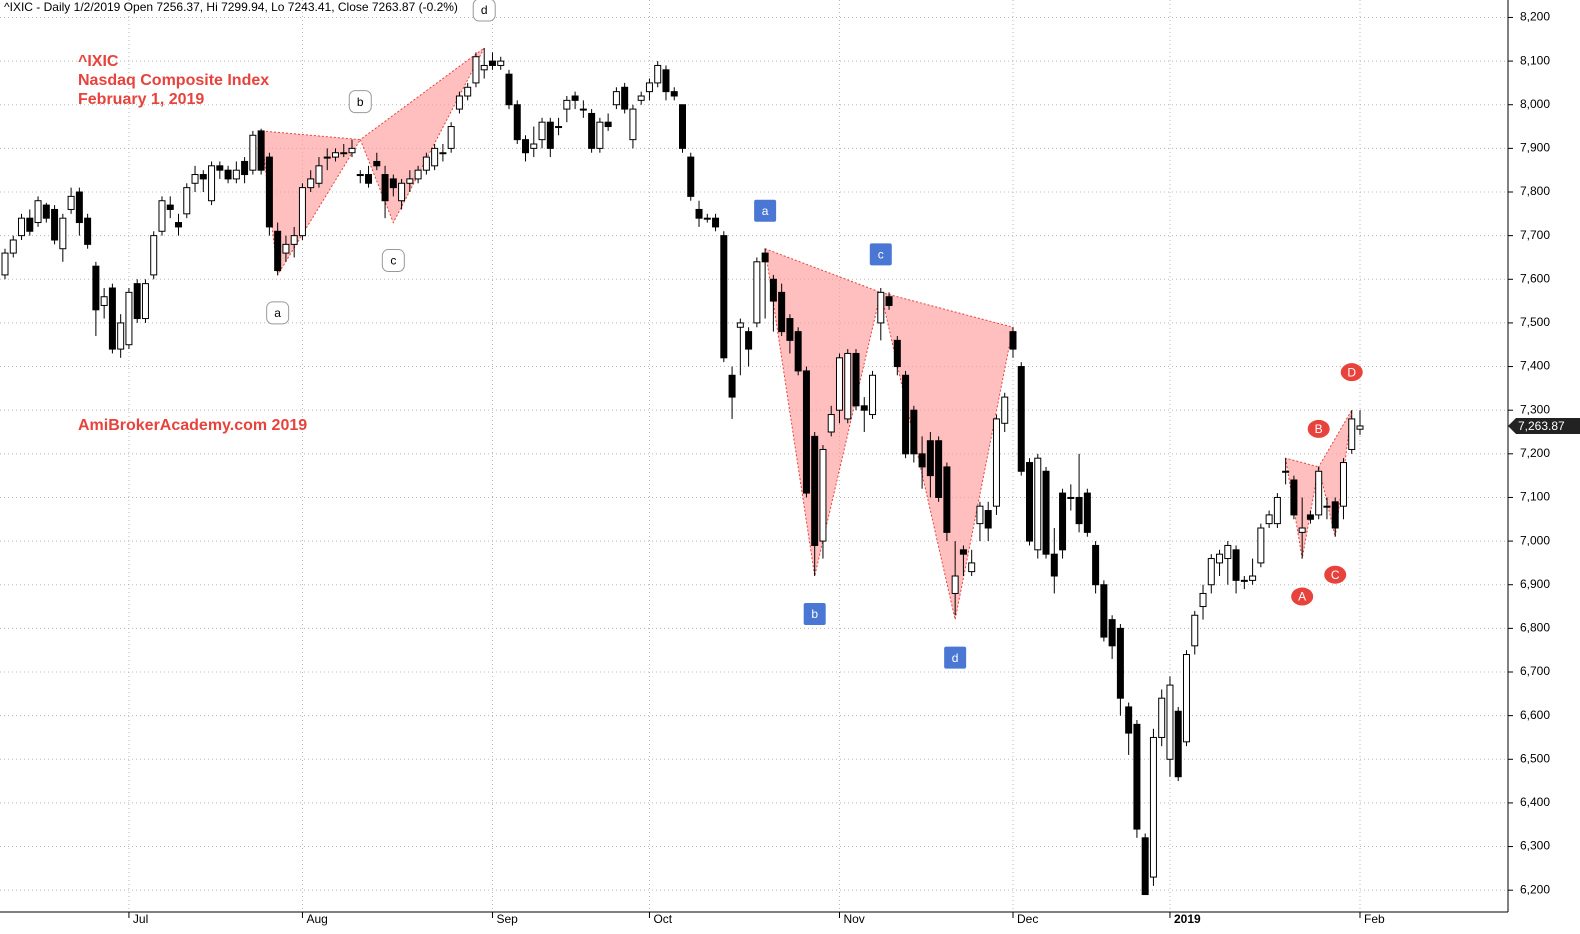  What do you see at coordinates (173, 80) in the screenshot?
I see `title-line: Nasdaq Composite Index` at bounding box center [173, 80].